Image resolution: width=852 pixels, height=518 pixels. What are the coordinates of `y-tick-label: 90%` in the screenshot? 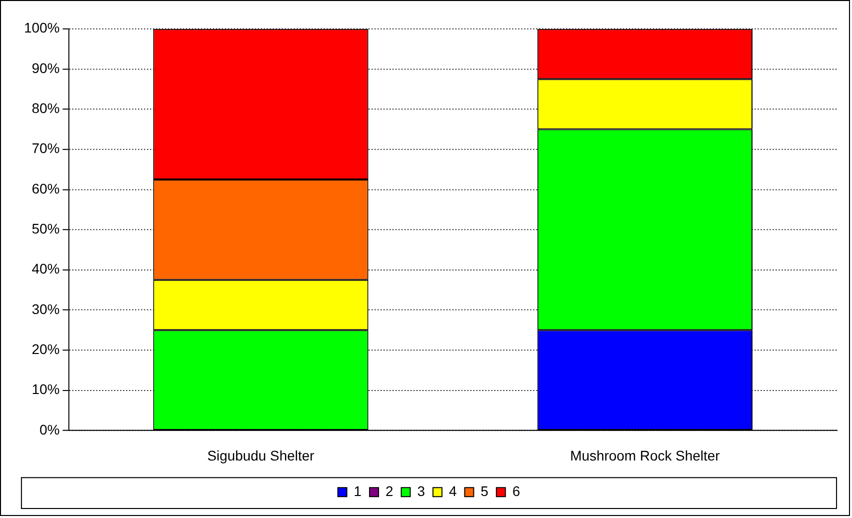 It's located at (46, 68).